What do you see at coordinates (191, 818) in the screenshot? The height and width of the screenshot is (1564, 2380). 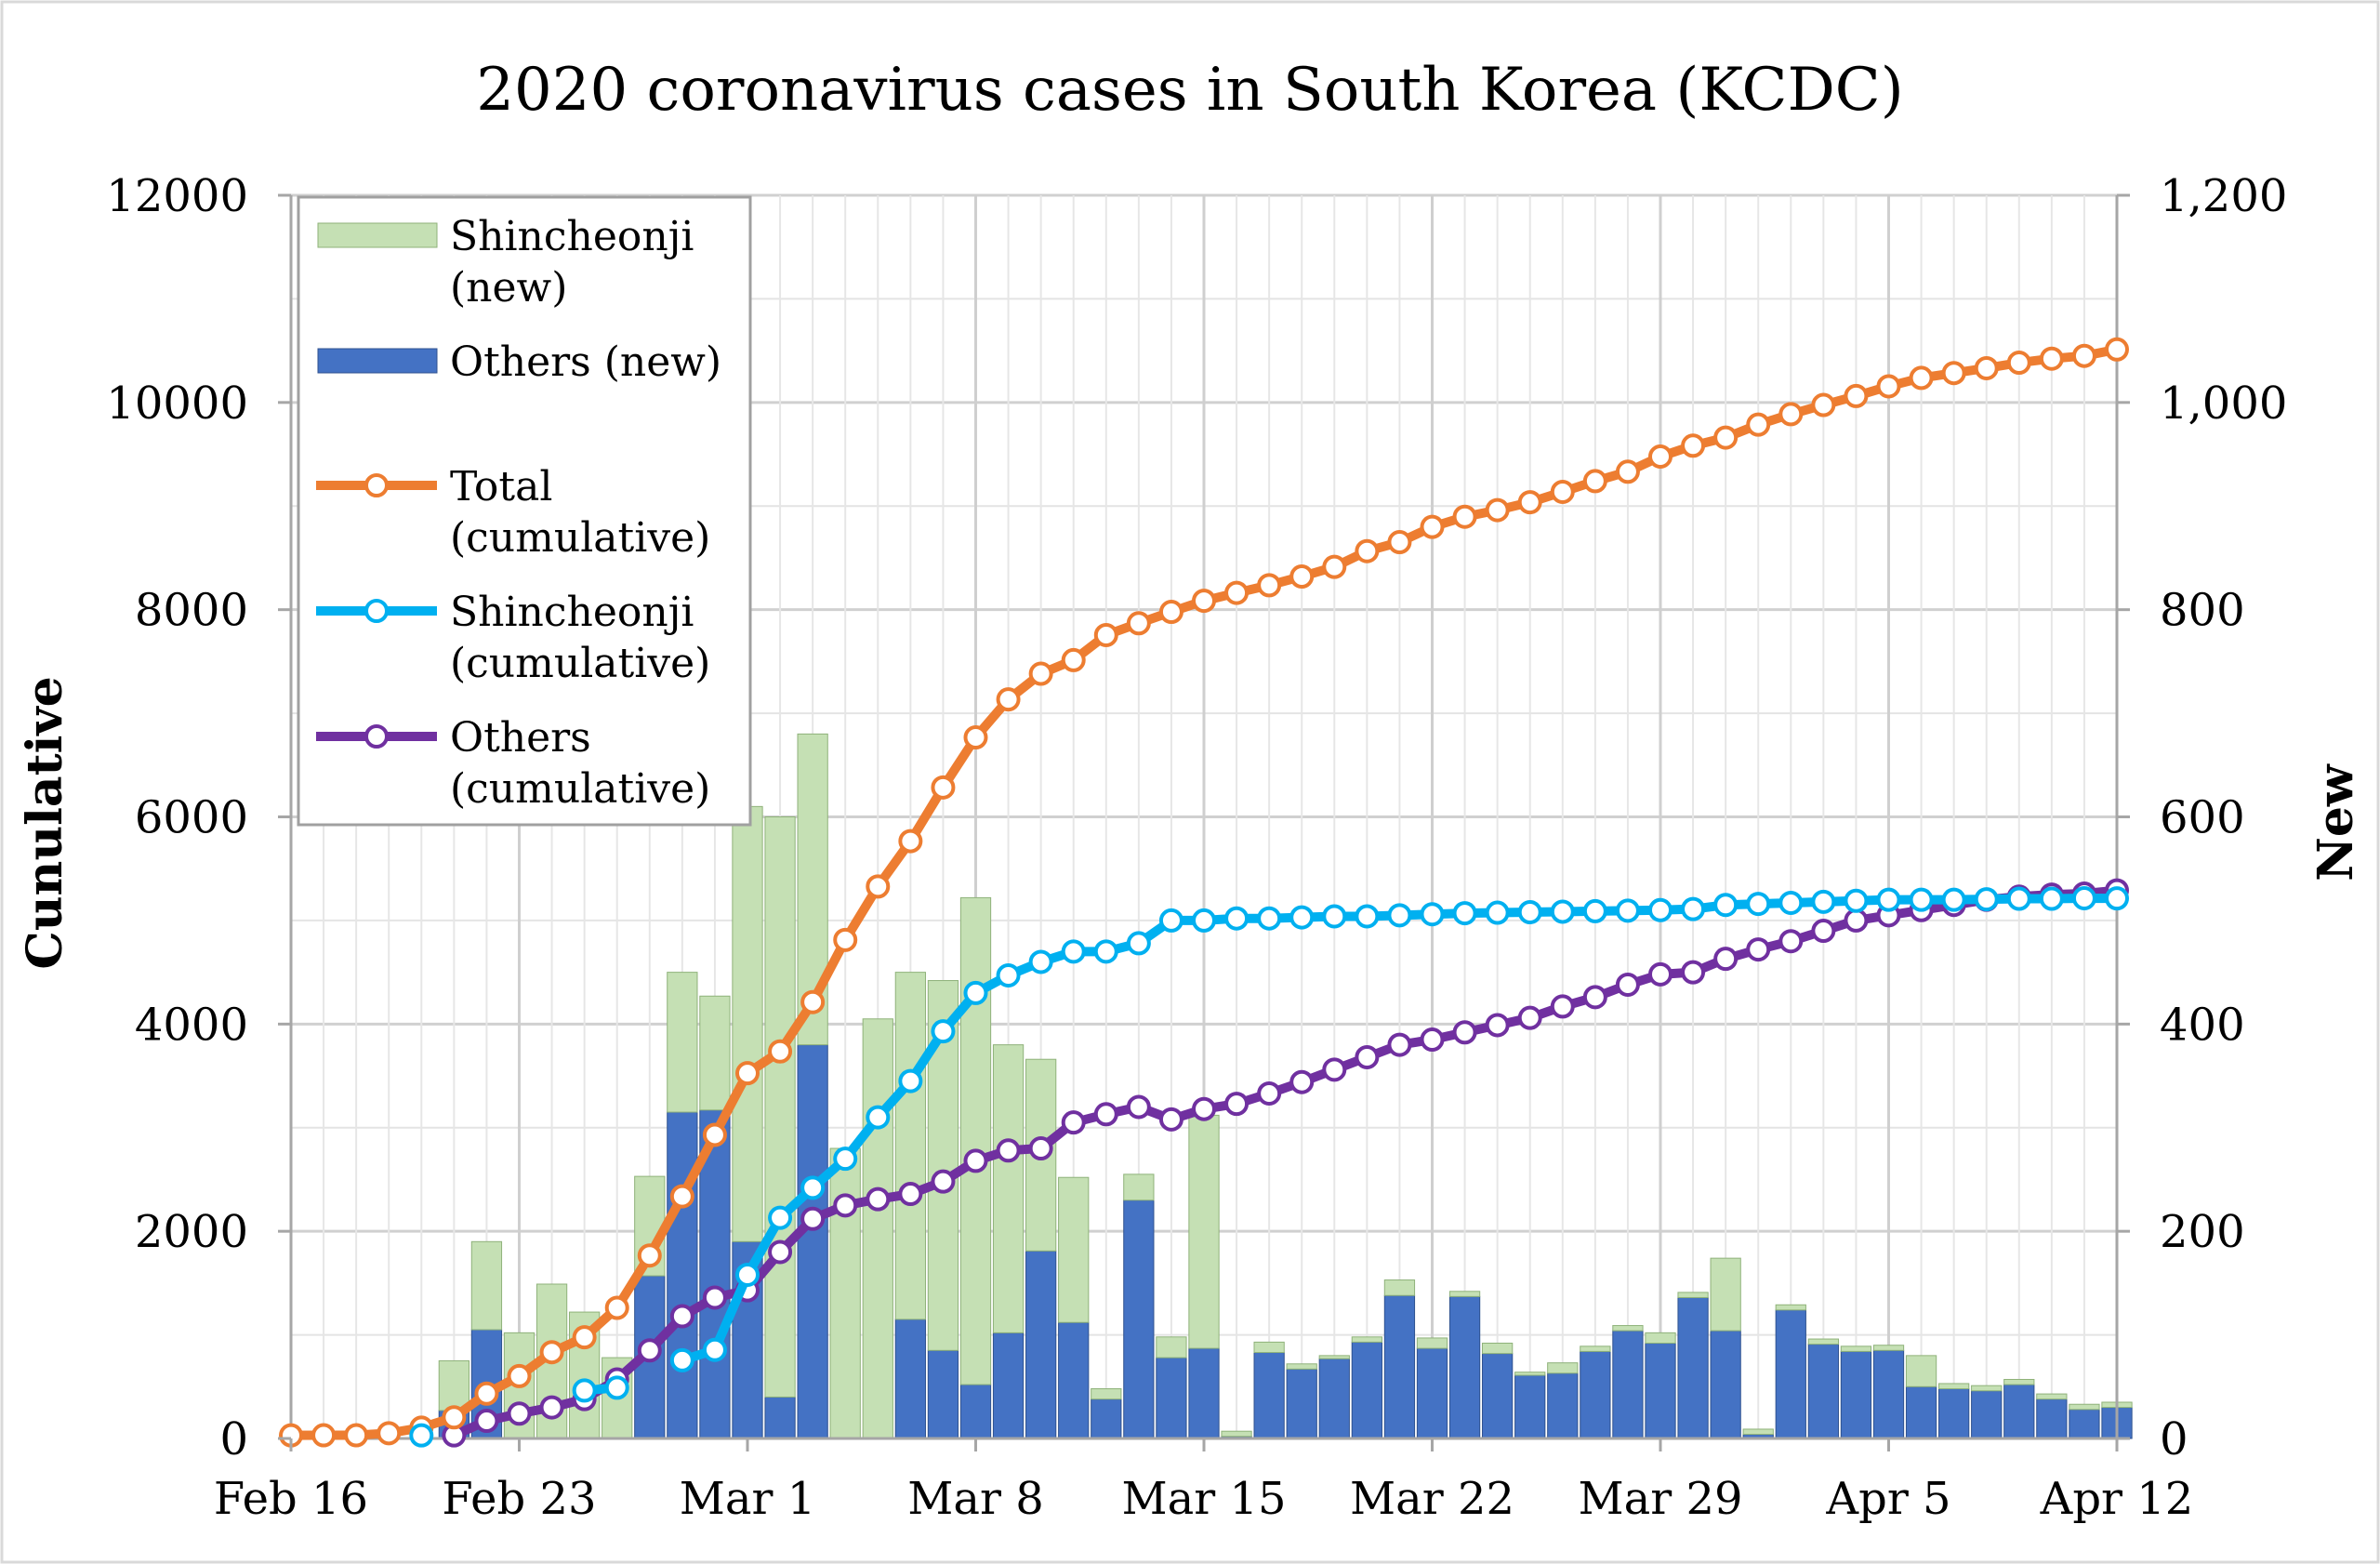 I see `y-tick-label-left: 6000` at bounding box center [191, 818].